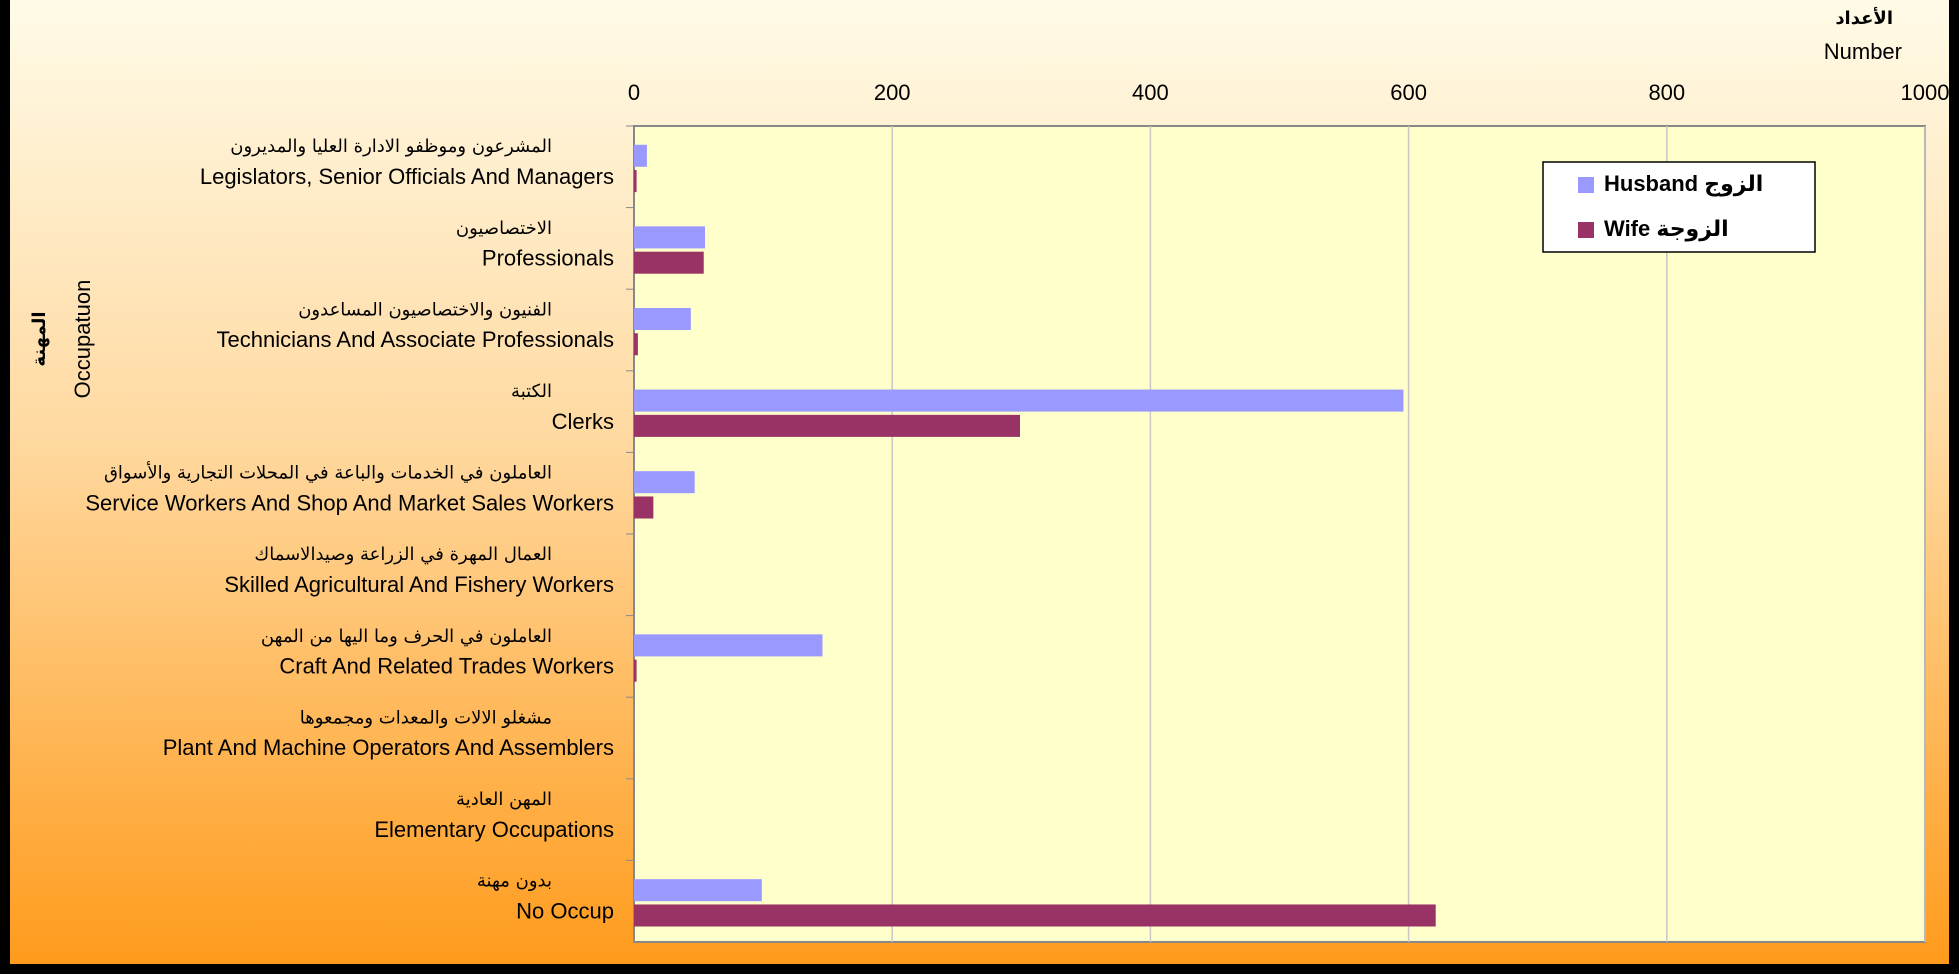 This screenshot has width=1959, height=974. Describe the element at coordinates (403, 554) in the screenshot. I see `y-tick-label-ar: العمال المهرة في الزراعة وصيدالاسماك` at that location.